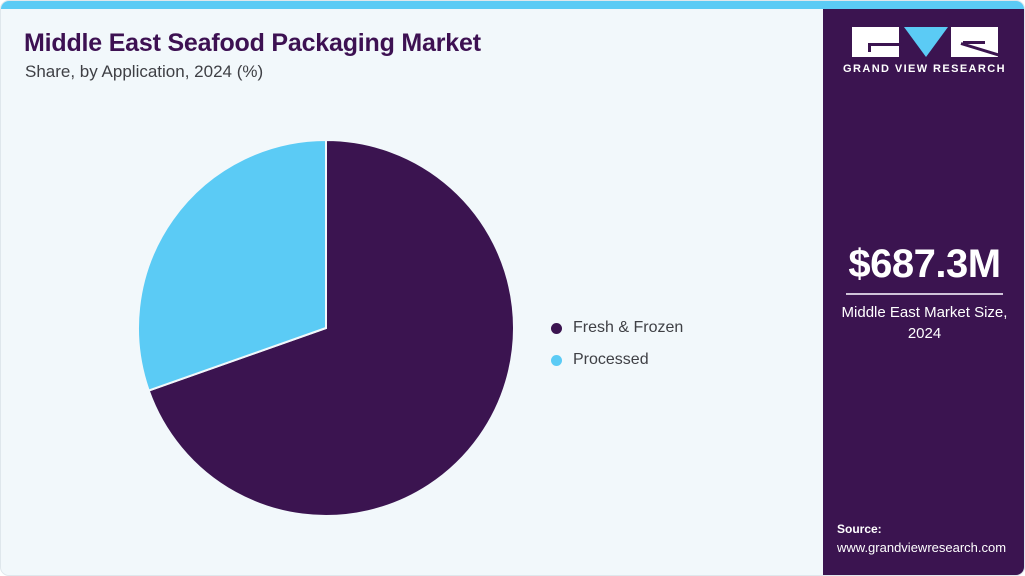 The width and height of the screenshot is (1025, 576). Describe the element at coordinates (869, 47) in the screenshot. I see `logo-g-stub` at that location.